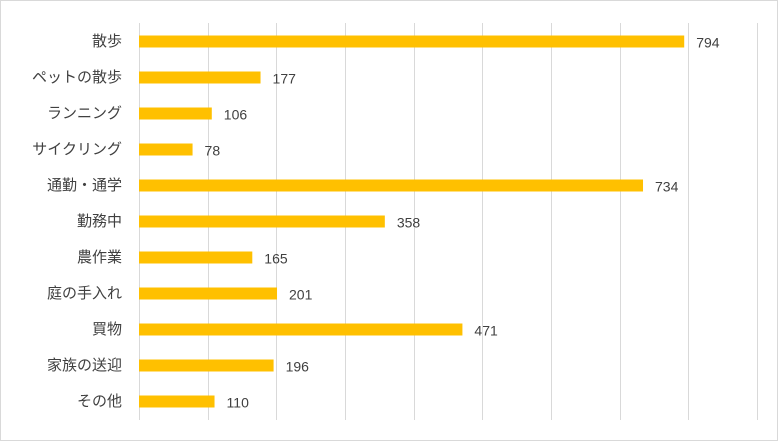 The height and width of the screenshot is (442, 778). What do you see at coordinates (486, 331) in the screenshot?
I see `data-label: 471` at bounding box center [486, 331].